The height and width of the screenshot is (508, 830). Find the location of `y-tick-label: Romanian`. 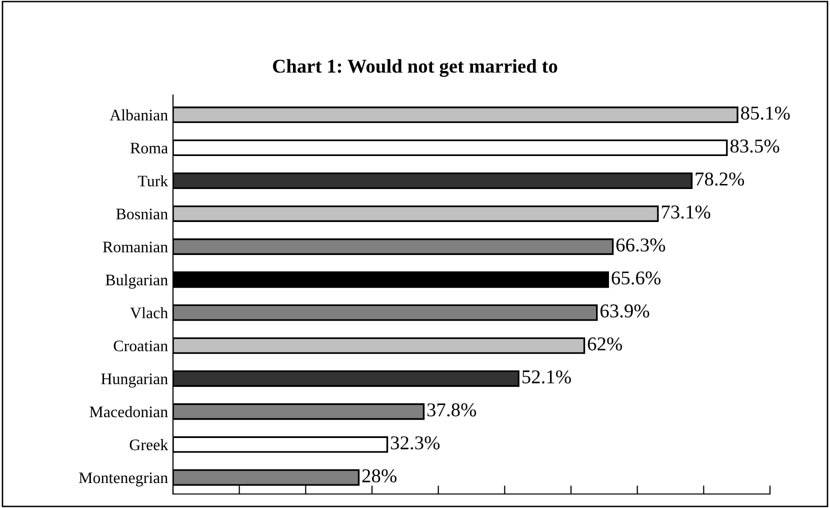

y-tick-label: Romanian is located at coordinates (135, 247).